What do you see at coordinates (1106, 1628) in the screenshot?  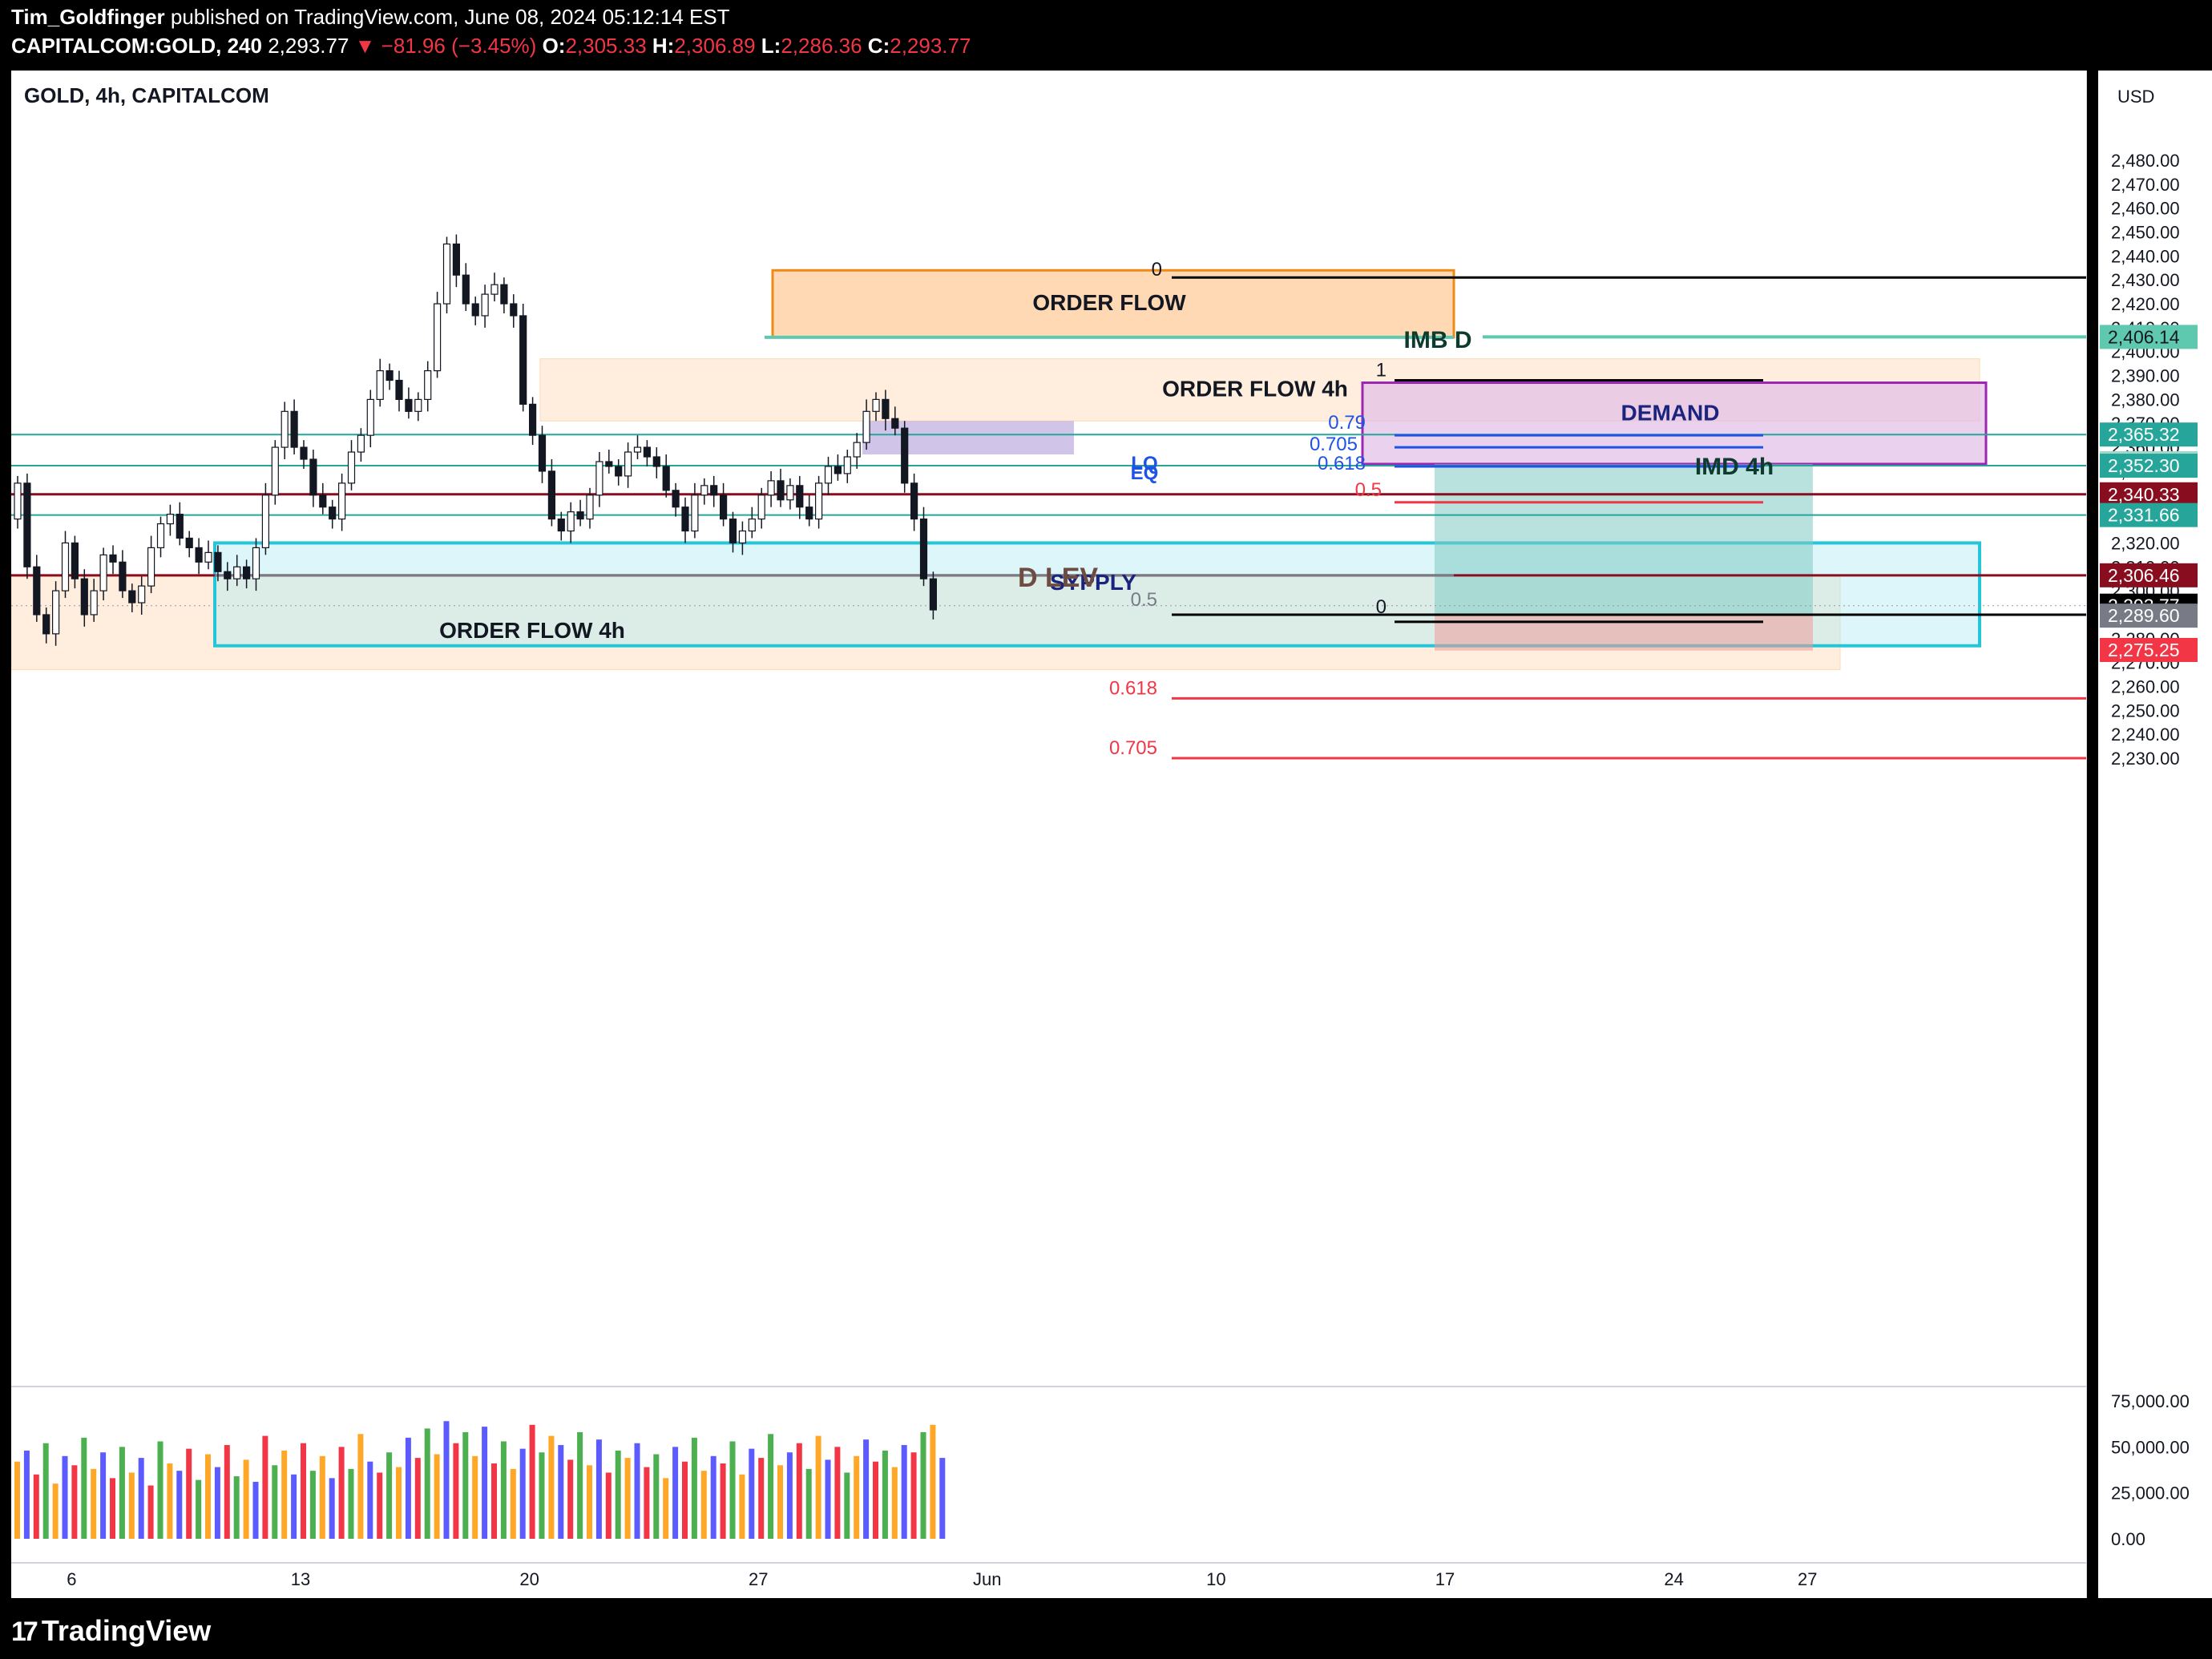 I see `footer-bar: 17 TradingView` at bounding box center [1106, 1628].